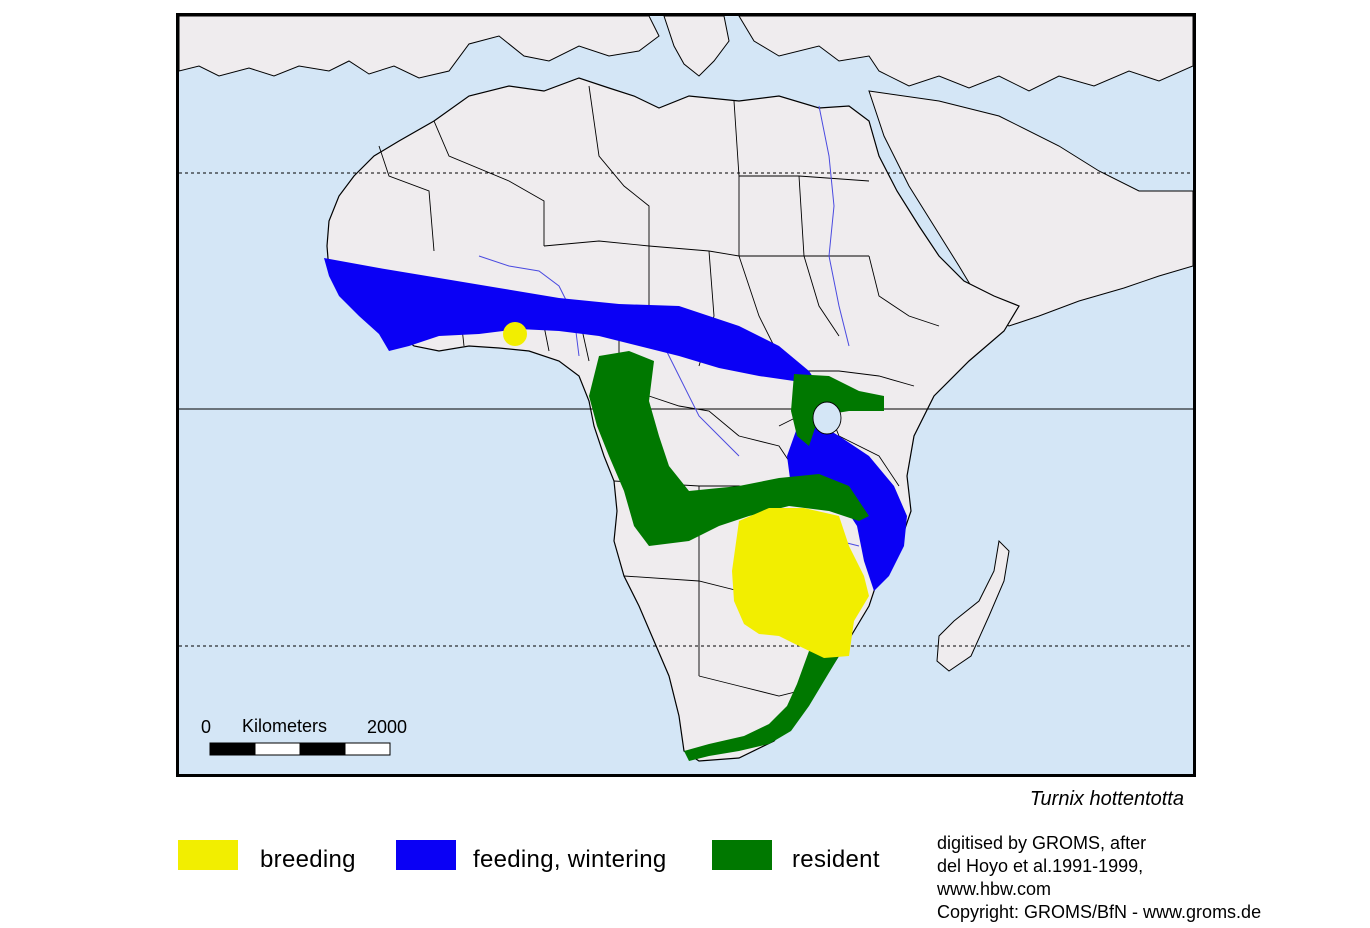 This screenshot has height=928, width=1370. I want to click on scale-start-label: 0, so click(206, 727).